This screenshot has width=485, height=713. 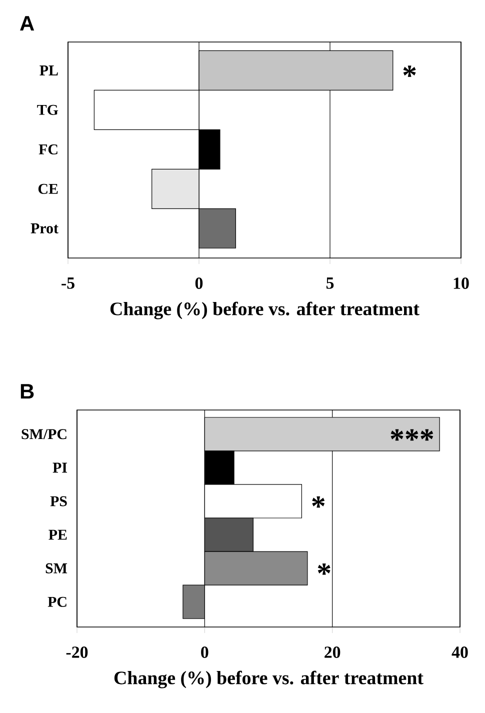 I want to click on y-tick-label: PS, so click(x=58, y=501).